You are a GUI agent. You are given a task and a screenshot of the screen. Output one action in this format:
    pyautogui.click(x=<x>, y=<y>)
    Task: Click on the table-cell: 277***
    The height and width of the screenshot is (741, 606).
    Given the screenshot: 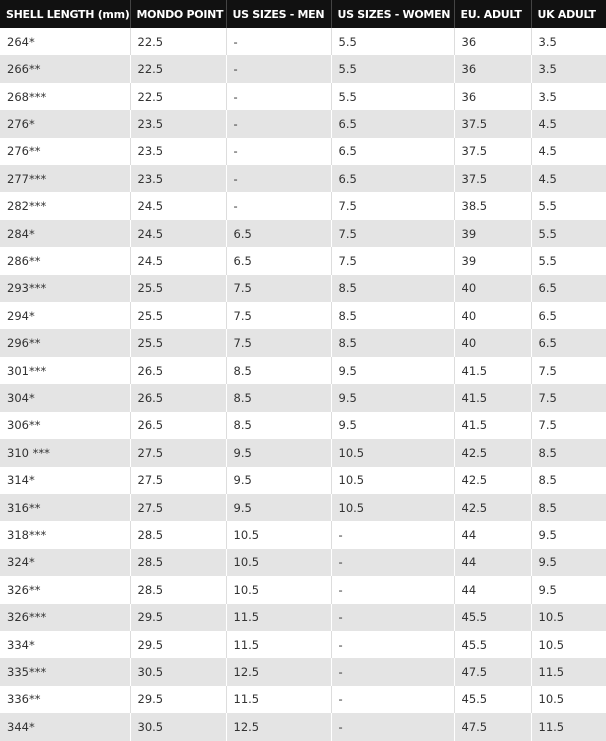 What is the action you would take?
    pyautogui.click(x=65, y=179)
    